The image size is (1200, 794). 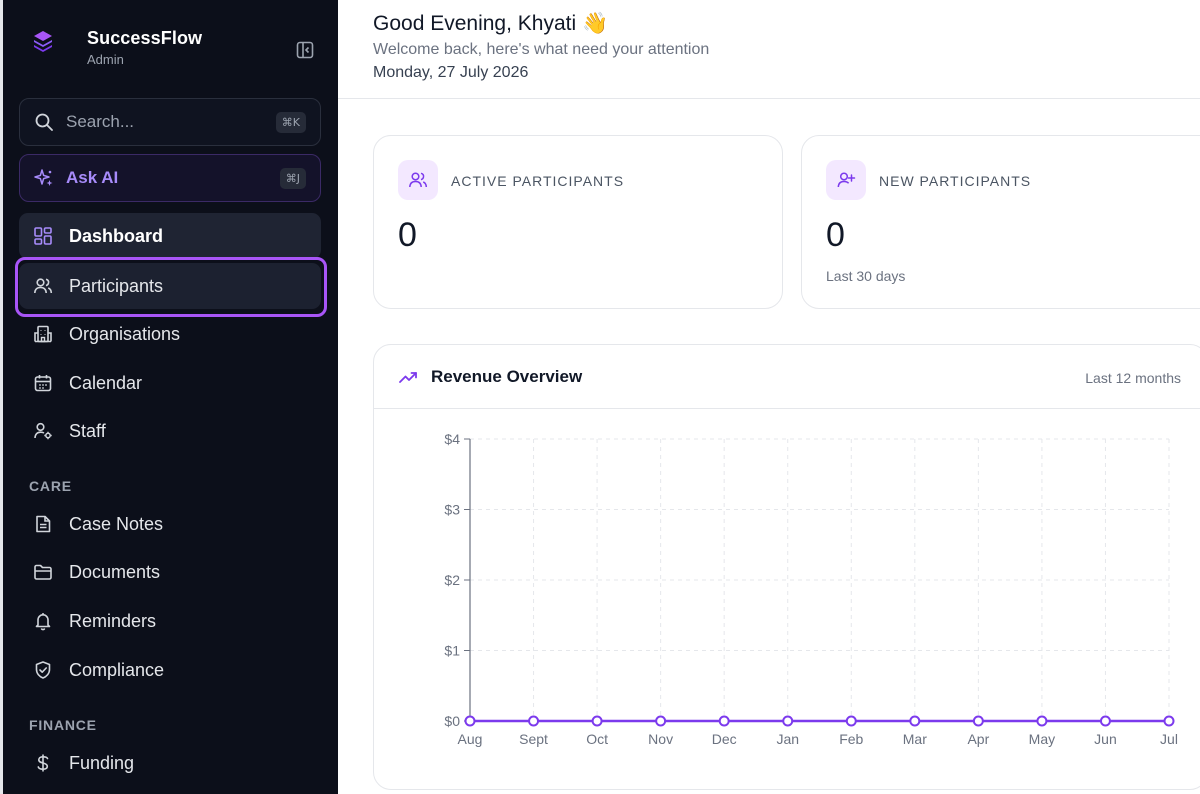 What do you see at coordinates (507, 376) in the screenshot?
I see `chart-title: Revenue Overview` at bounding box center [507, 376].